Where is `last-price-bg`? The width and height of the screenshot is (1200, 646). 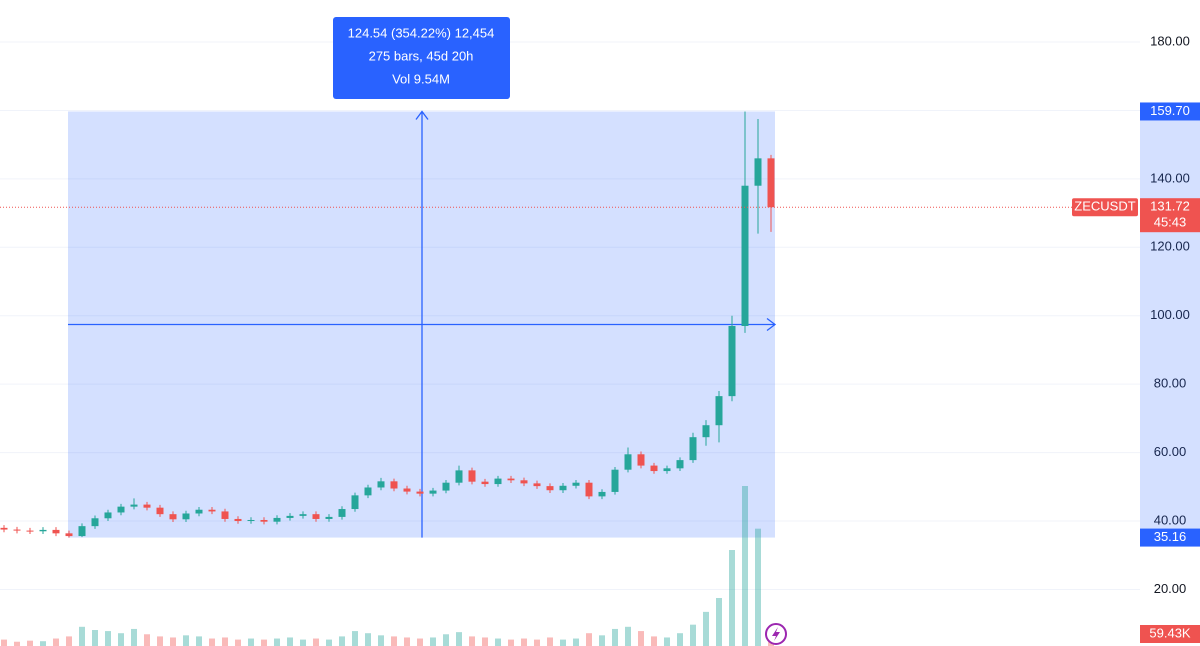
last-price-bg is located at coordinates (1170, 215).